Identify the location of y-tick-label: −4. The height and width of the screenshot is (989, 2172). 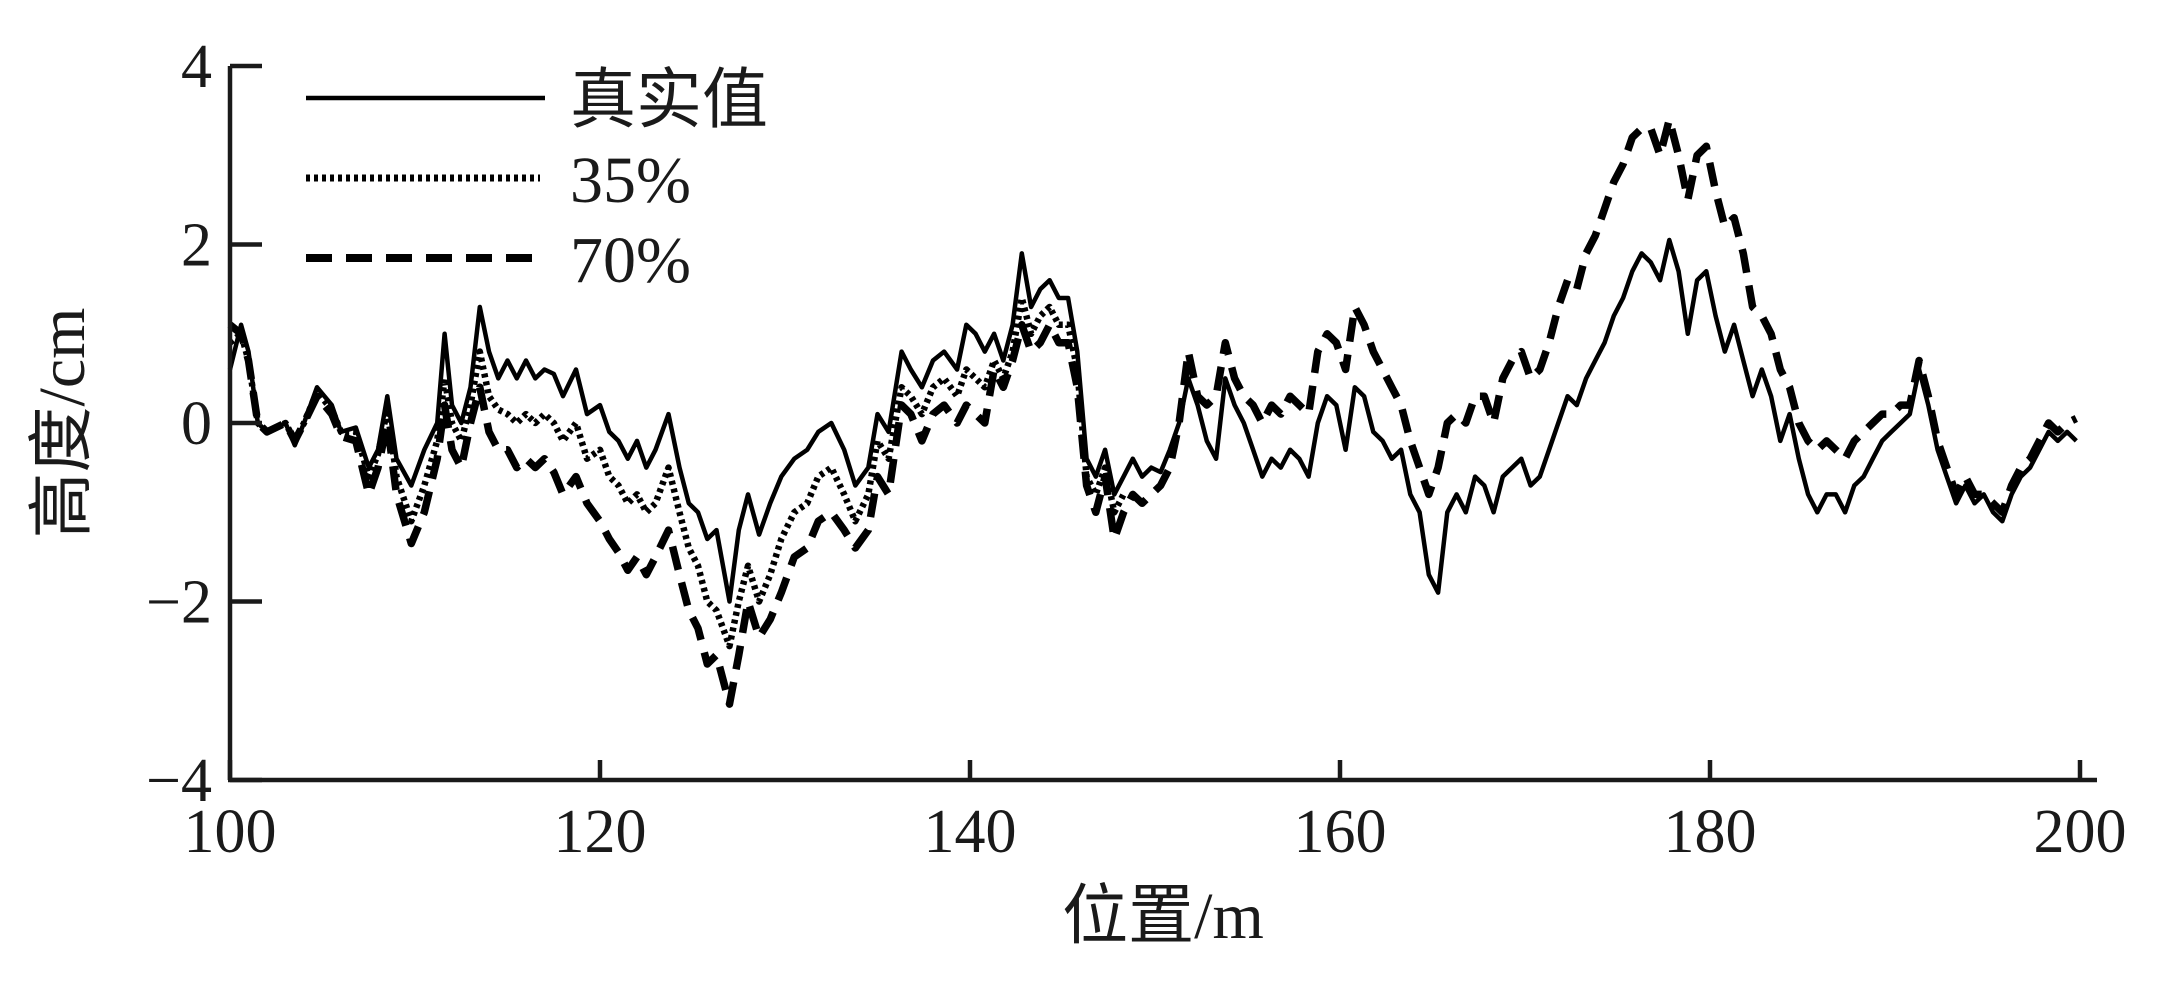
(179, 781).